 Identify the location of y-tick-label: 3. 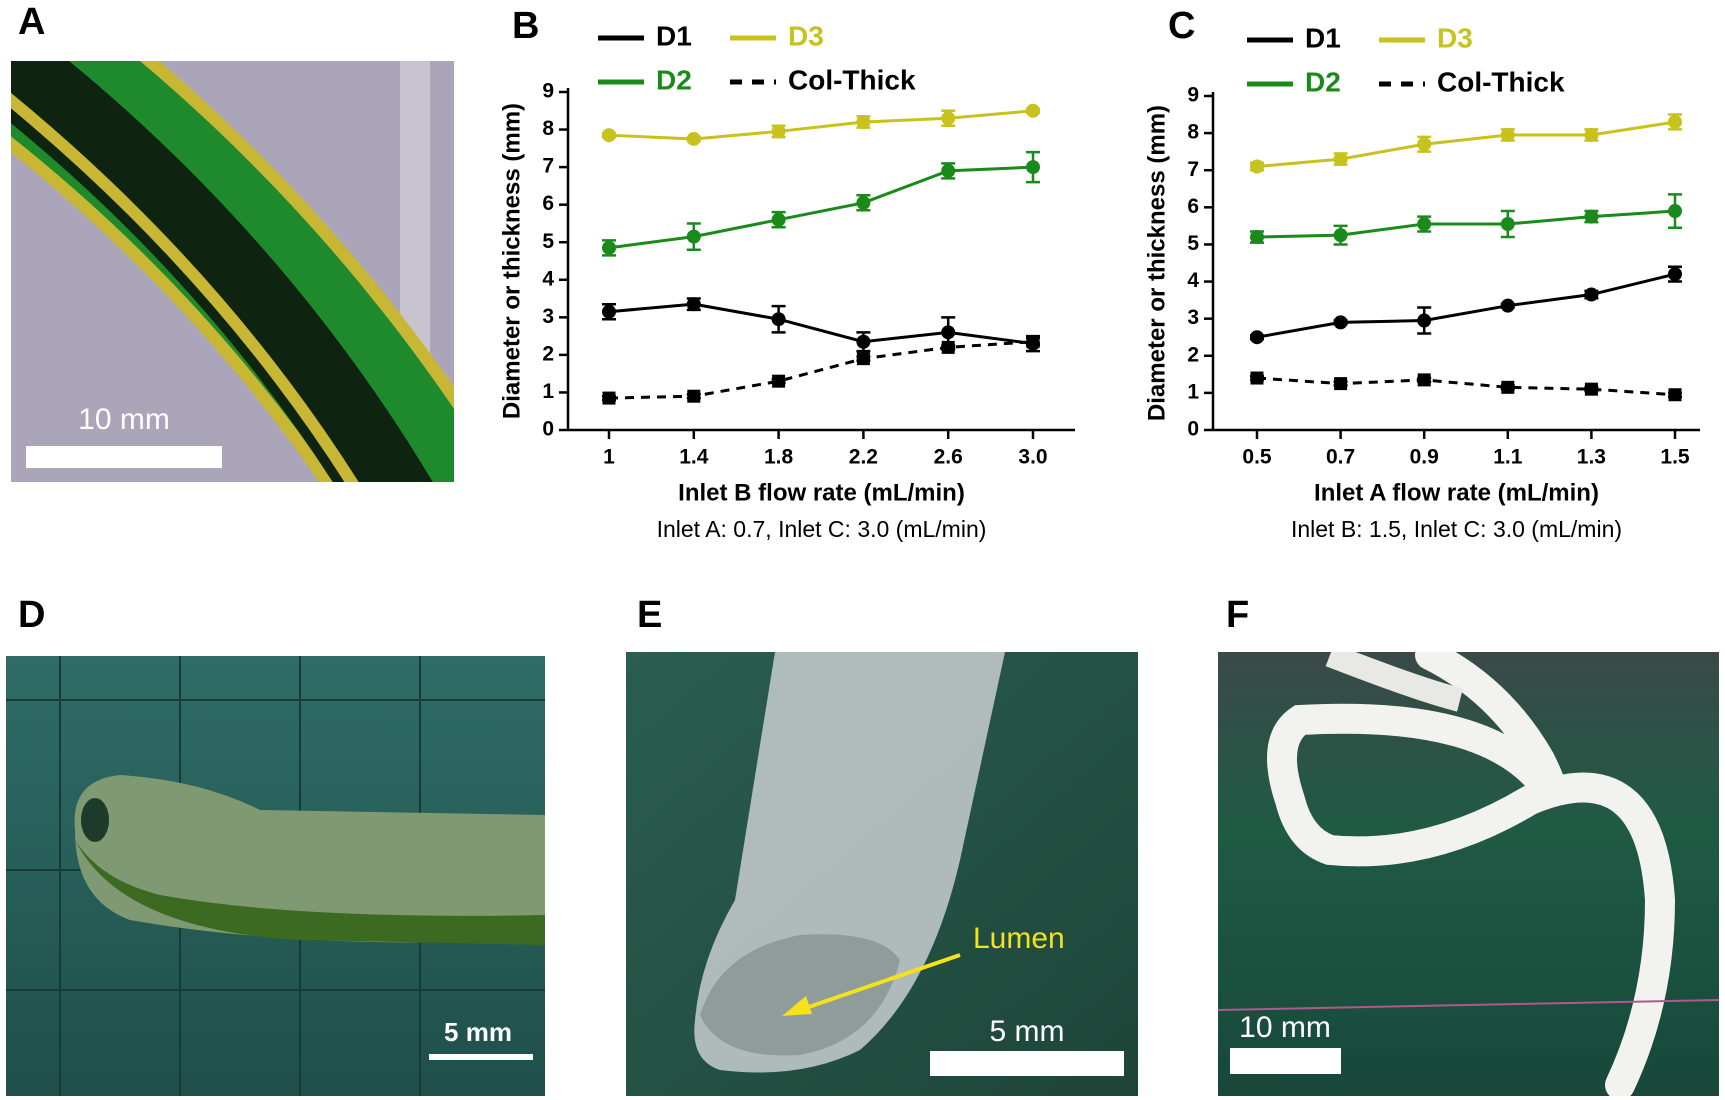
(548, 316).